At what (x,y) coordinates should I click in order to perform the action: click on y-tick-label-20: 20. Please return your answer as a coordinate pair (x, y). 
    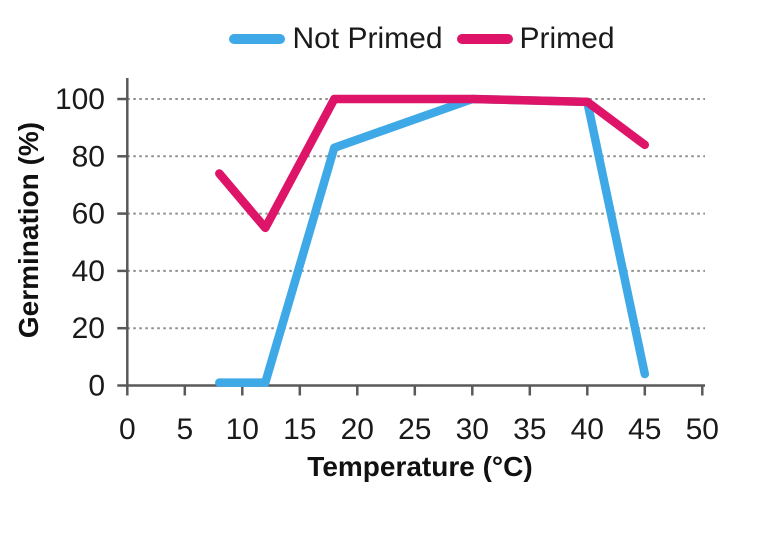
    Looking at the image, I should click on (88, 328).